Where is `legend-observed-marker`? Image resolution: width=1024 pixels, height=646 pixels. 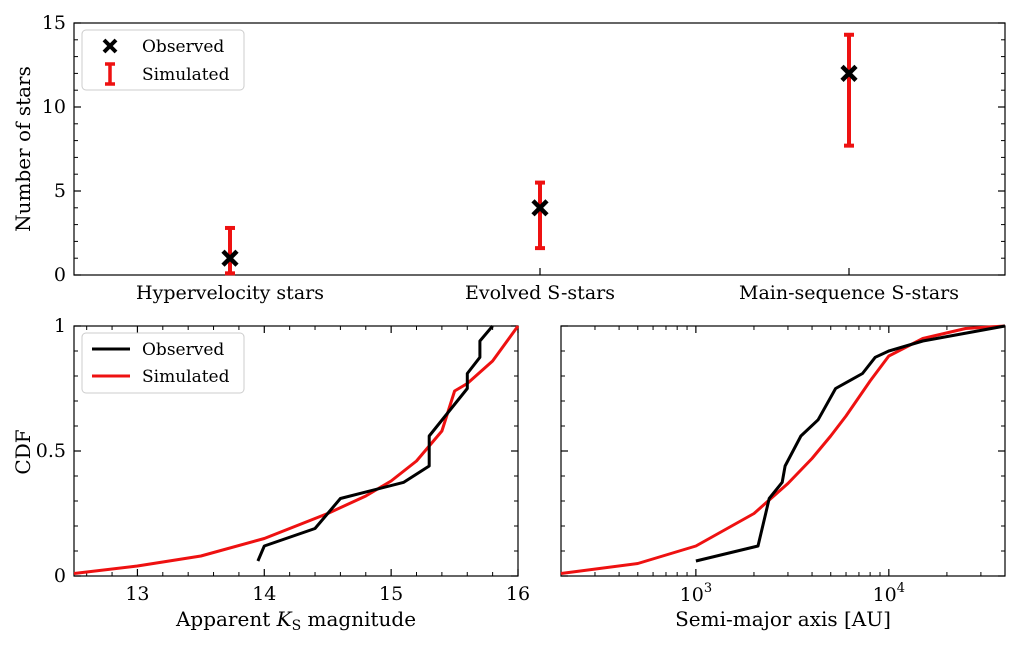
legend-observed-marker is located at coordinates (110, 46).